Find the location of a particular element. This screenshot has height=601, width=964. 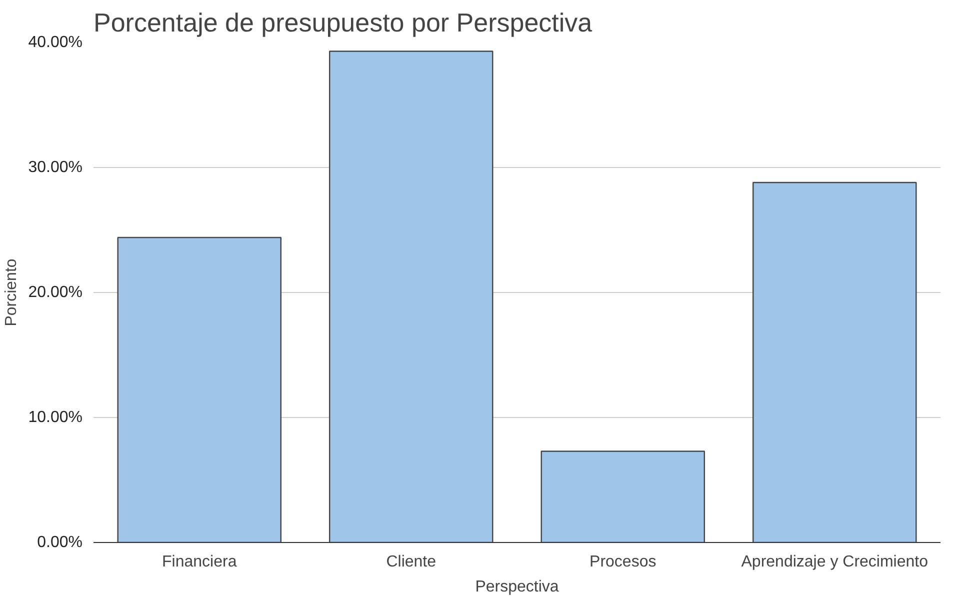

y-tick-label: 40.00% is located at coordinates (55, 42).